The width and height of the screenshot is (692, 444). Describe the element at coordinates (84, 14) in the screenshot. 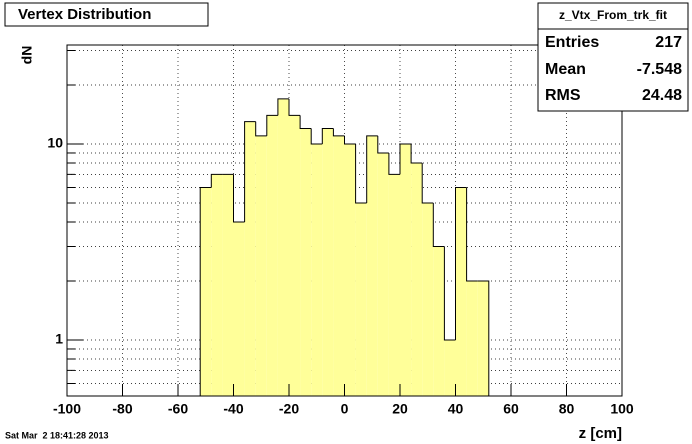

I see `chart-title: Vertex Distribution` at that location.